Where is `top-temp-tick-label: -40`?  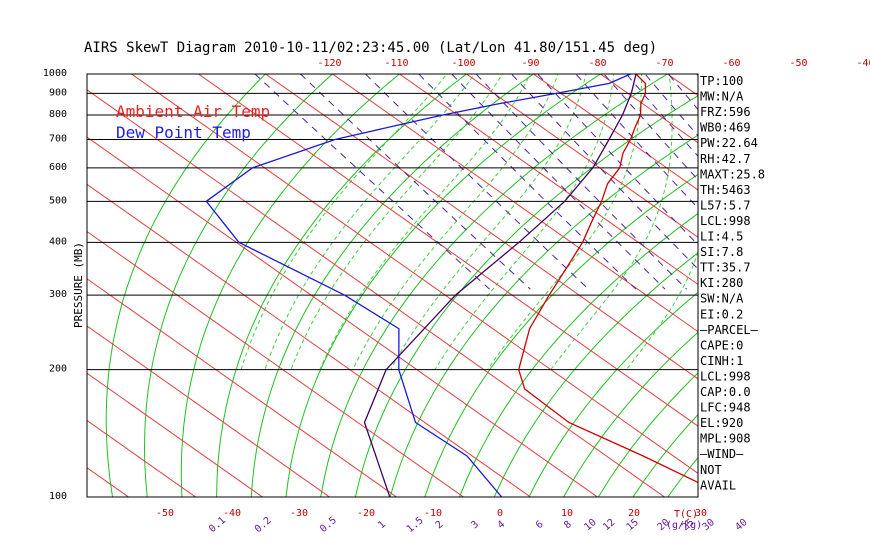 top-temp-tick-label: -40 is located at coordinates (863, 63).